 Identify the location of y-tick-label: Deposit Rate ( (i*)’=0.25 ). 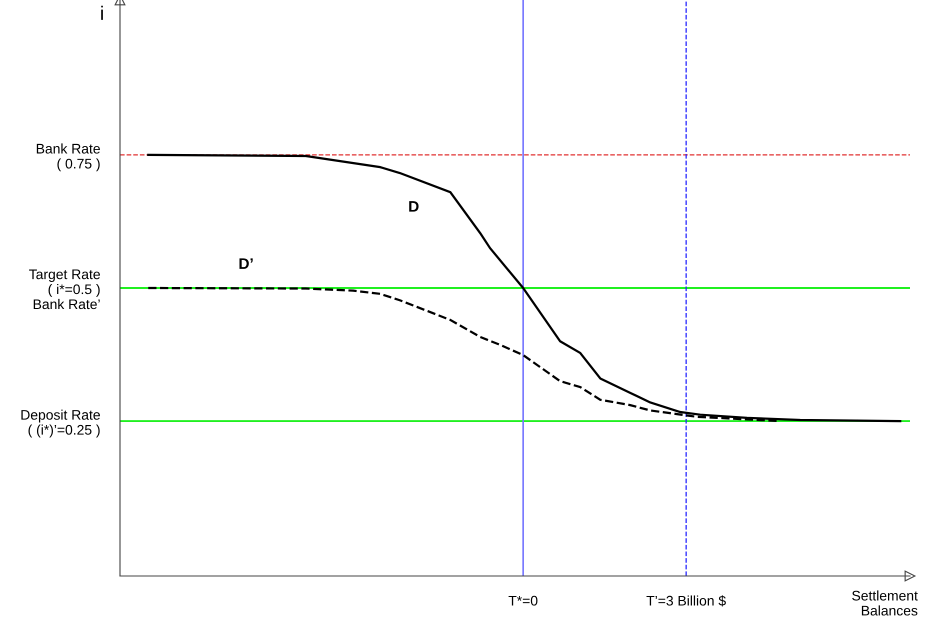
(60, 424).